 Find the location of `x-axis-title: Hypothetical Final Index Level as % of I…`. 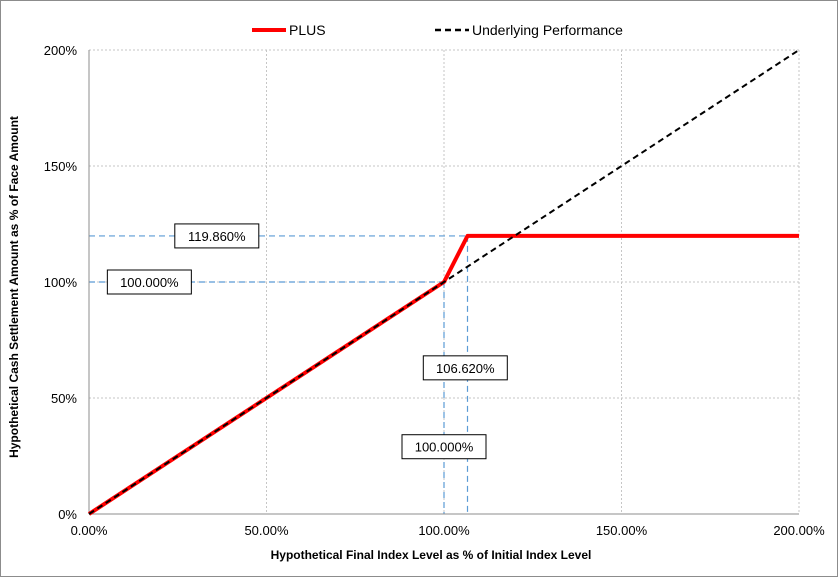

x-axis-title: Hypothetical Final Index Level as % of I… is located at coordinates (431, 555).